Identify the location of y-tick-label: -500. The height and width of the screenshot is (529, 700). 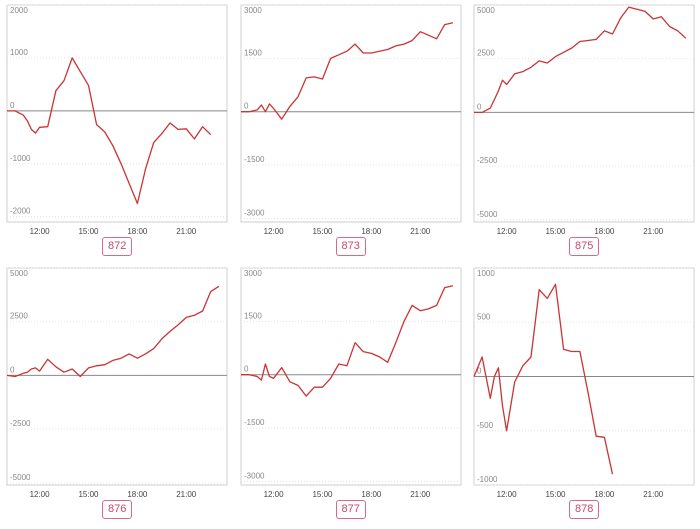
(485, 425).